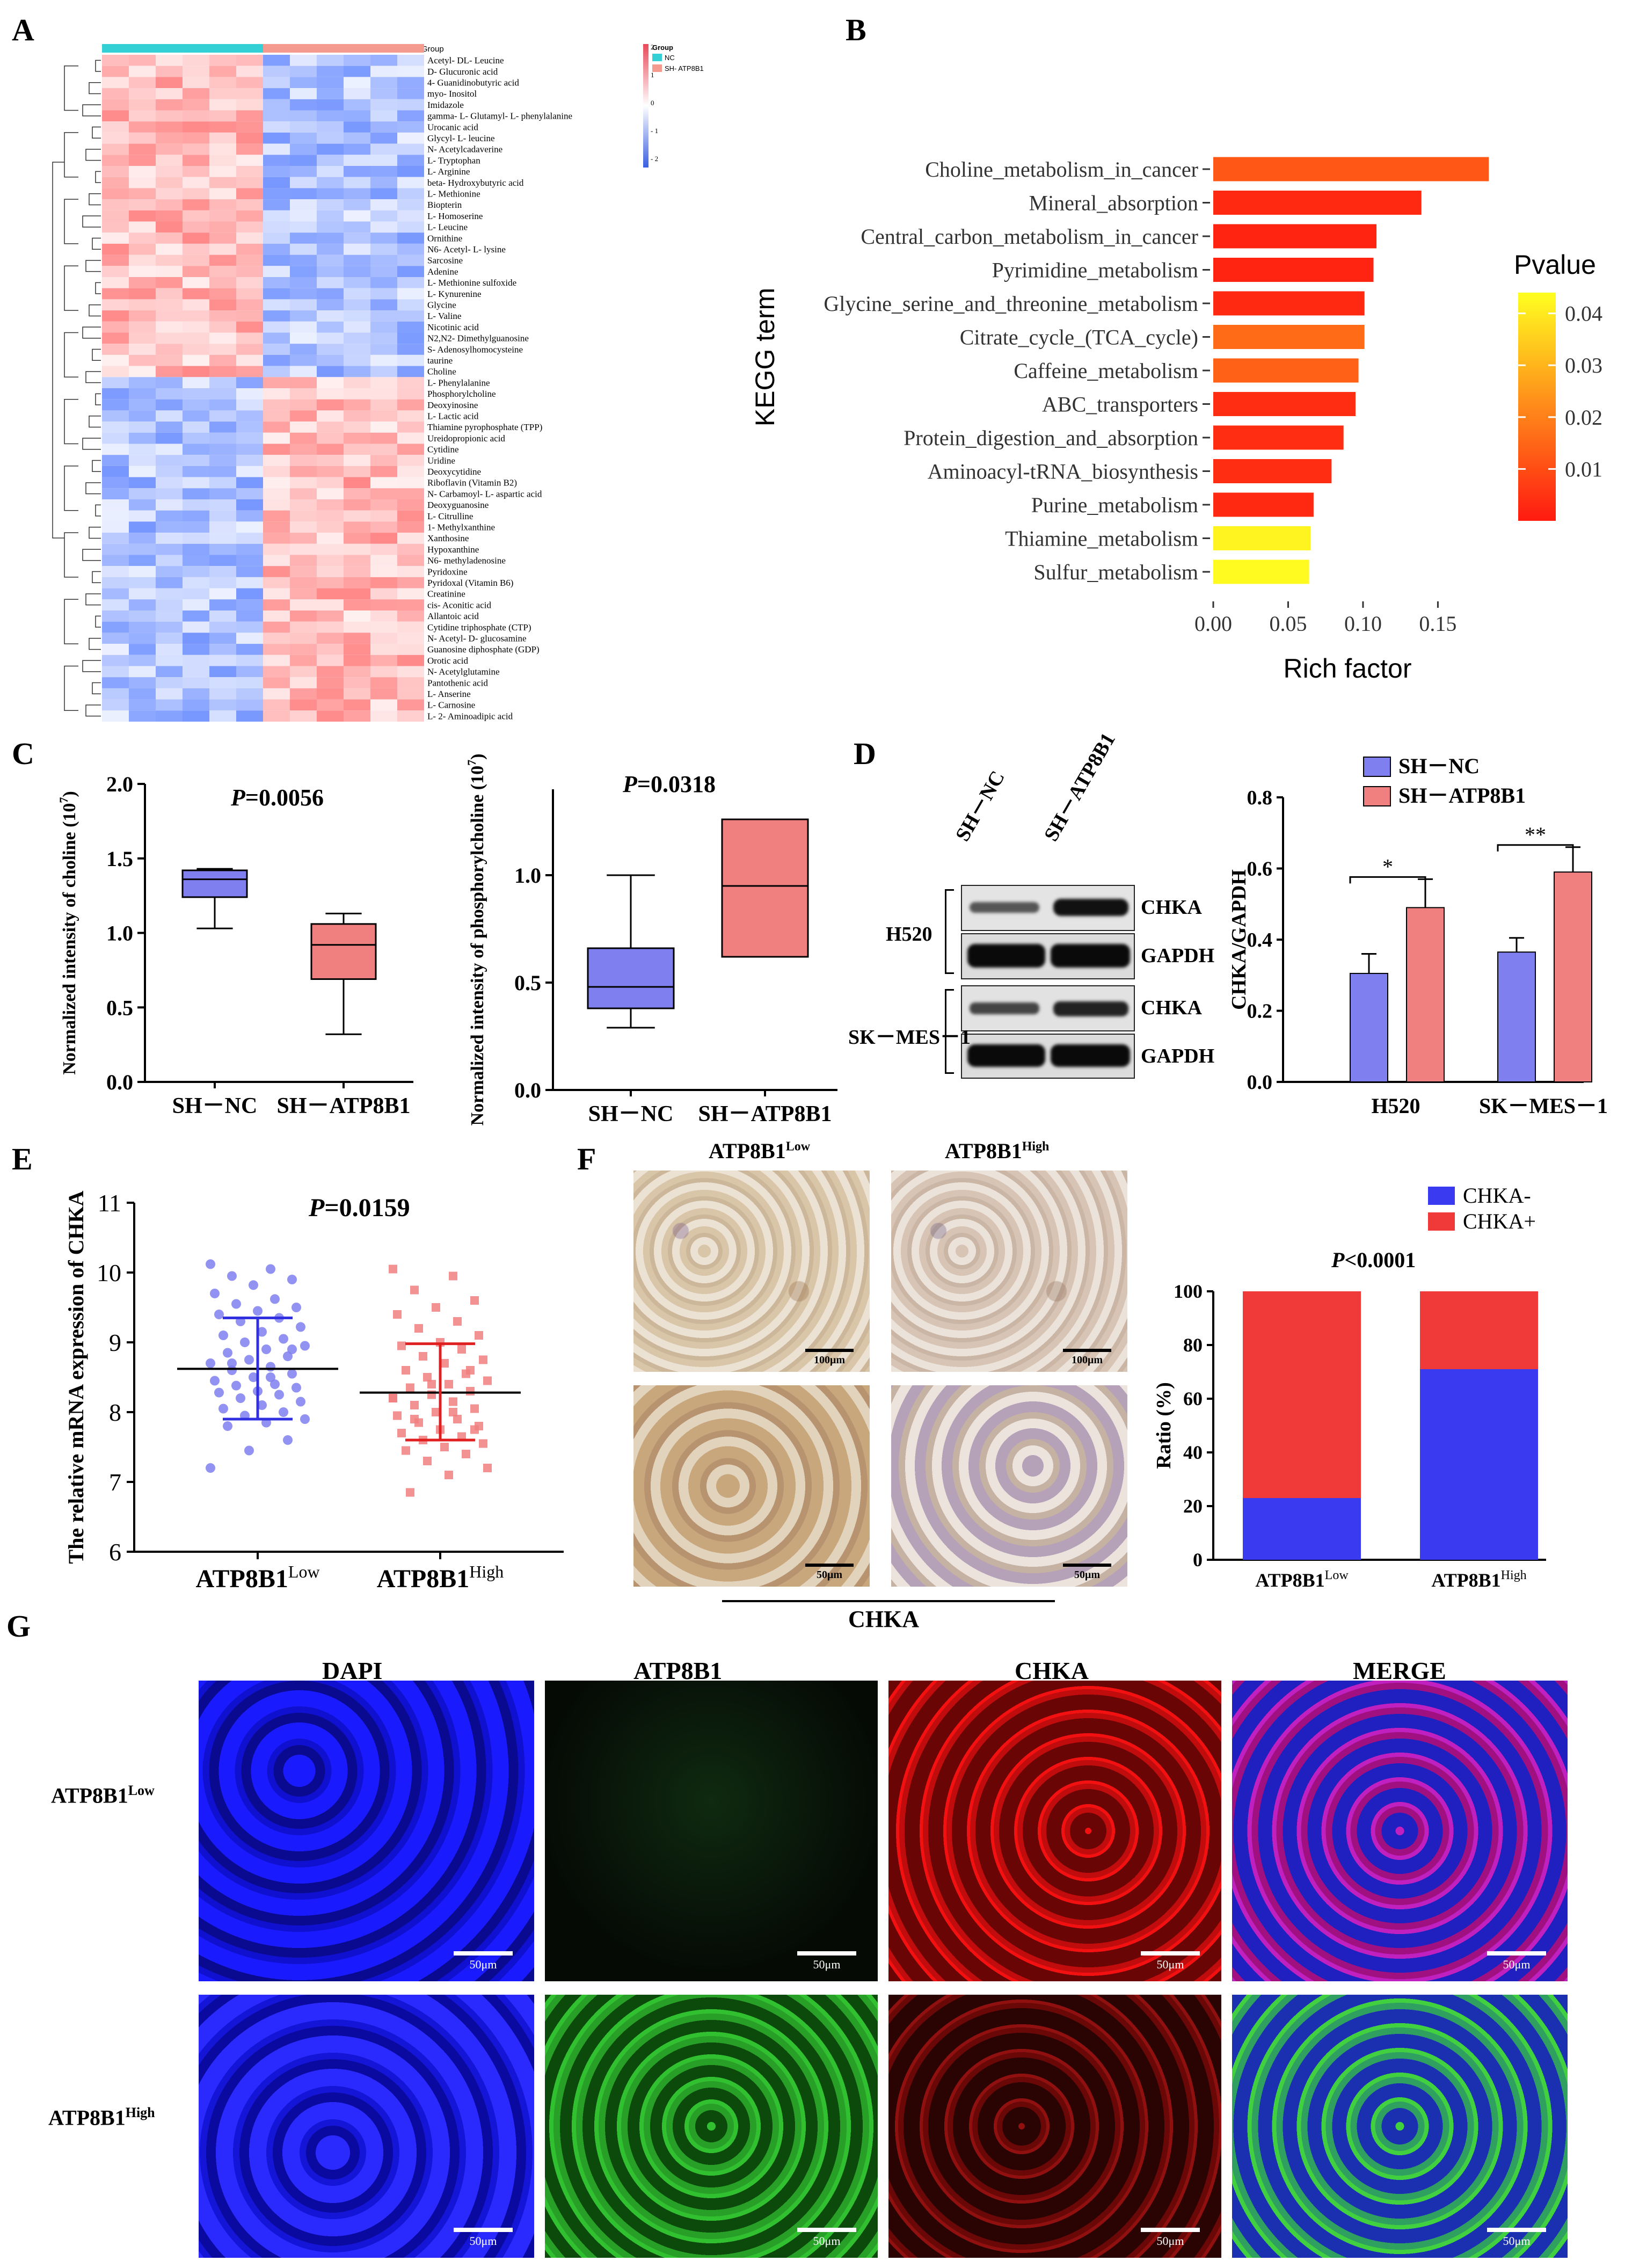 This screenshot has height=2268, width=1632. I want to click on stack-y-tick-label: 0, so click(1198, 1560).